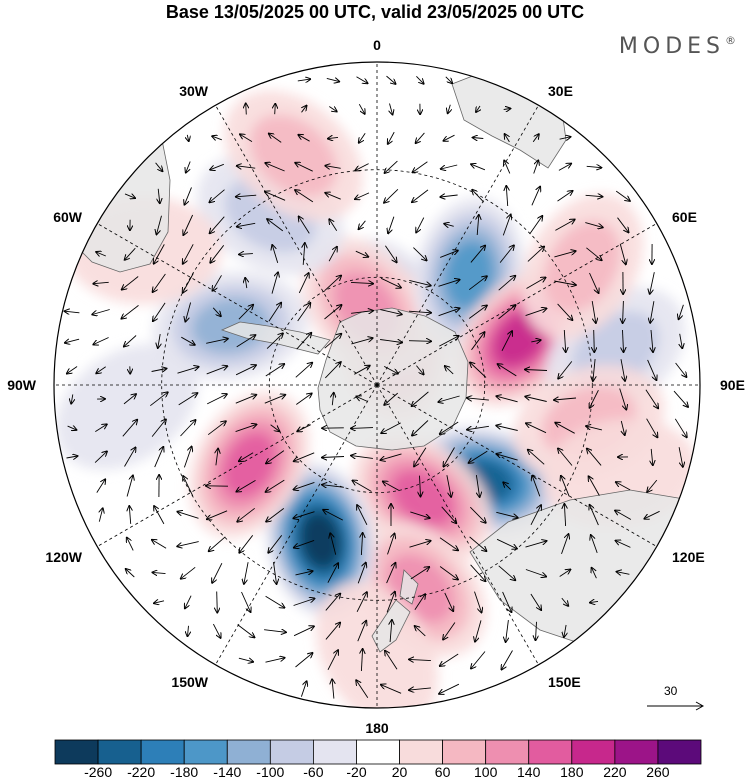 This screenshot has width=750, height=783. Describe the element at coordinates (684, 217) in the screenshot. I see `lon-label-60e: 60E` at that location.